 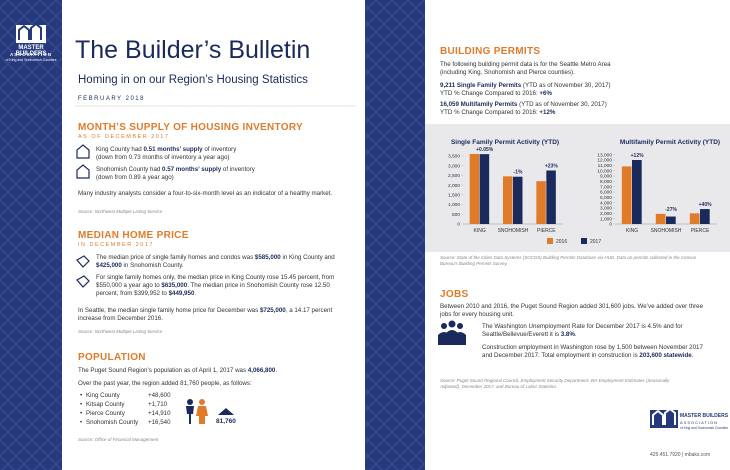 What do you see at coordinates (192, 169) in the screenshot?
I see `bold-text: 0.57 months’ supply` at bounding box center [192, 169].